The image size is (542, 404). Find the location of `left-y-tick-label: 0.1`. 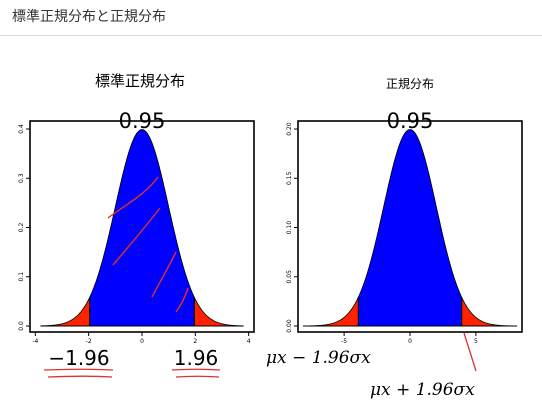

left-y-tick-label: 0.1 is located at coordinates (21, 277).